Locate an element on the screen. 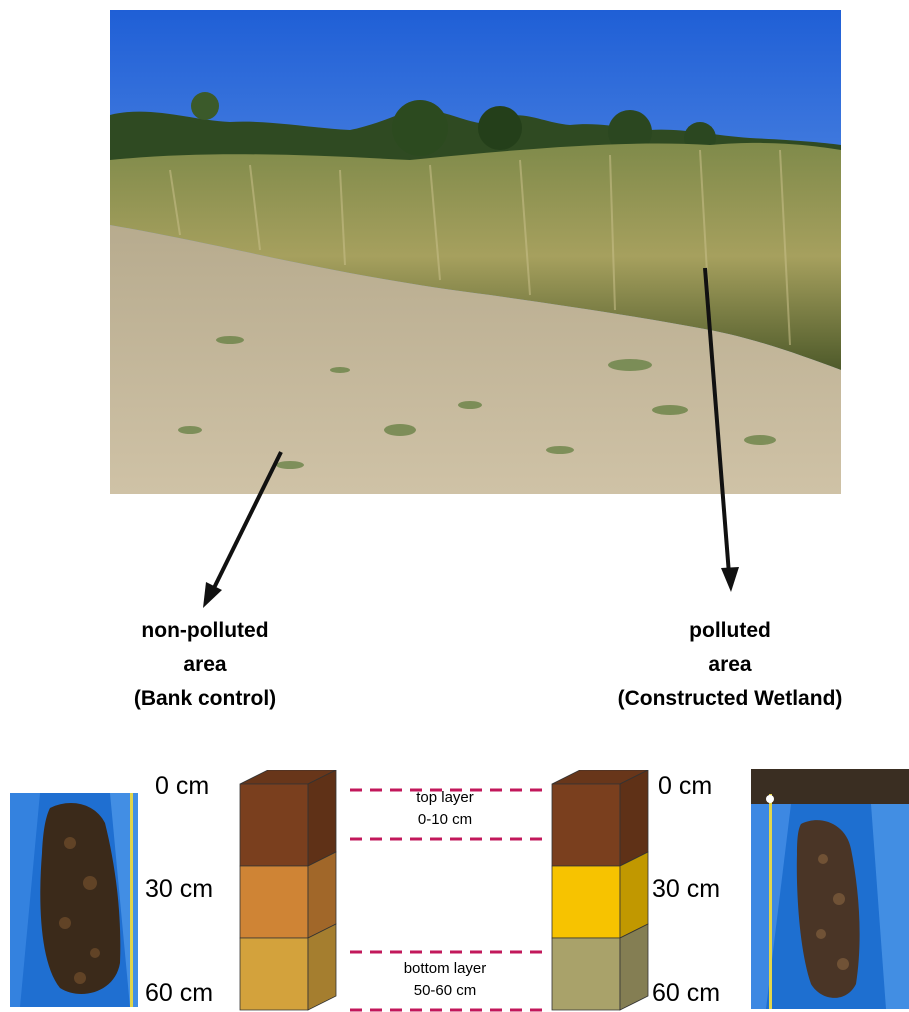 This screenshot has width=909, height=1012. left-column-layer-0-30cm-side is located at coordinates (322, 818).